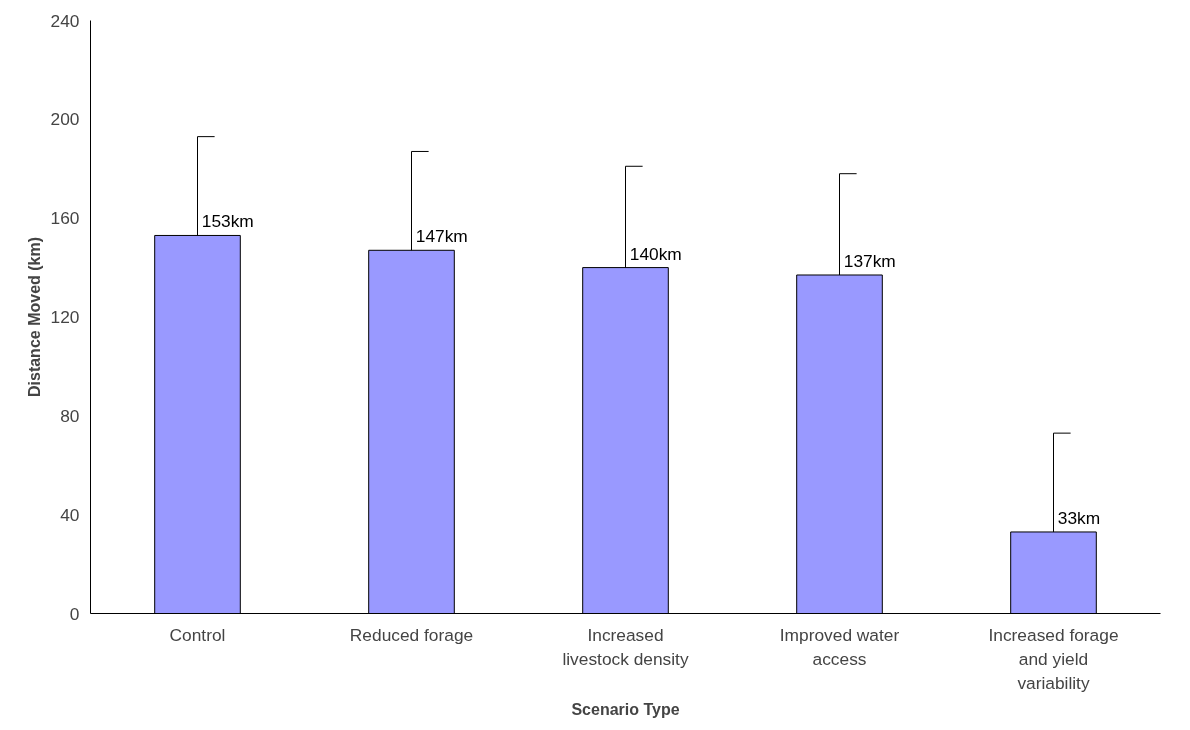 This screenshot has width=1190, height=730. Describe the element at coordinates (65, 119) in the screenshot. I see `y-tick-label: 200` at that location.